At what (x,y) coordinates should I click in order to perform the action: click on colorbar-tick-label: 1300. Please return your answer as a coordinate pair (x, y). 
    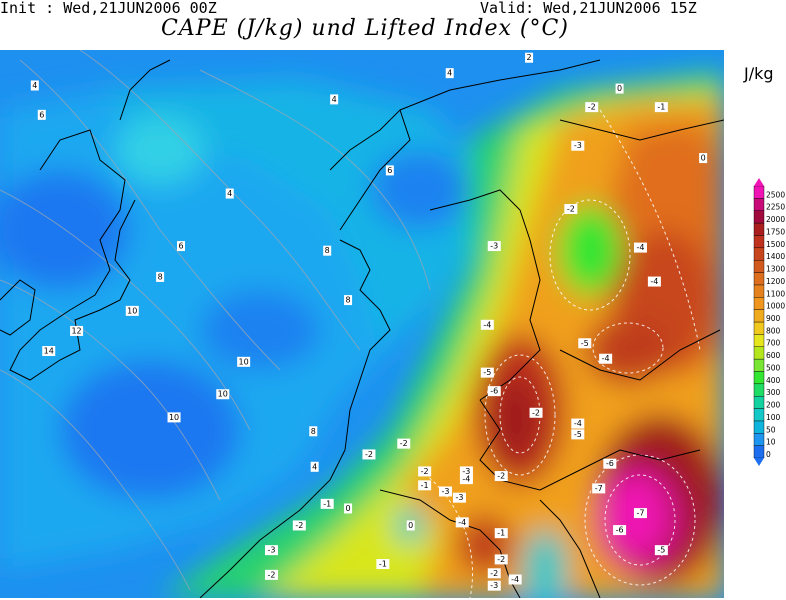
    Looking at the image, I should click on (775, 269).